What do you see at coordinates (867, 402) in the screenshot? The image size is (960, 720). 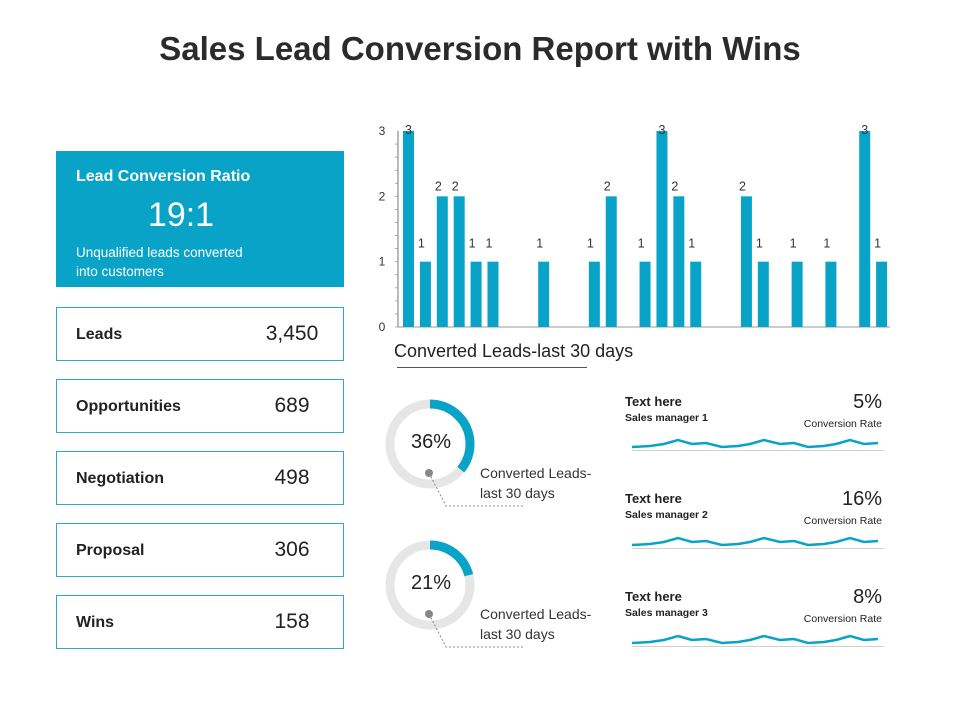 I see `manager-1-percent: 5%` at bounding box center [867, 402].